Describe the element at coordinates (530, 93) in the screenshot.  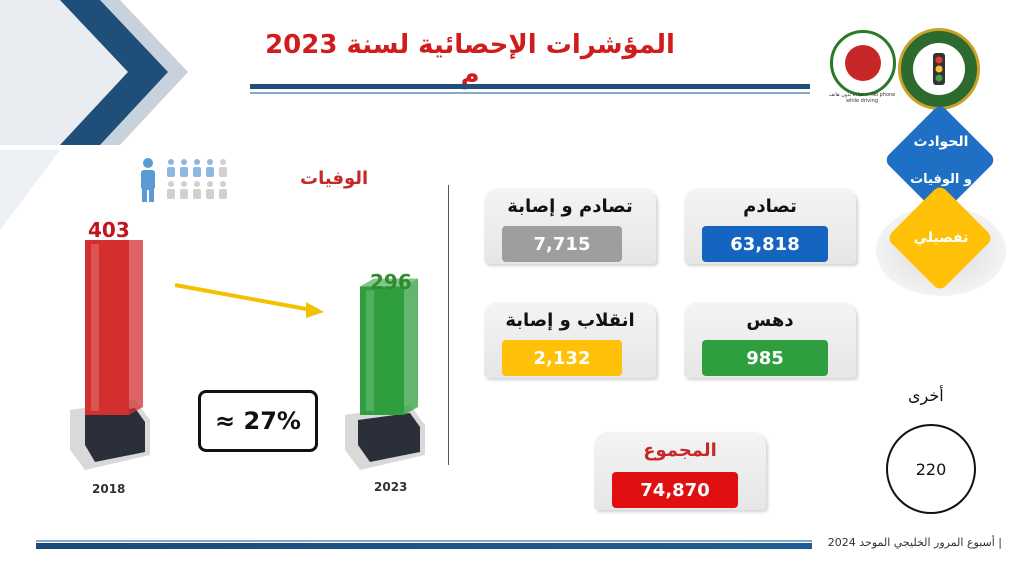
I see `title-underline-thin` at that location.